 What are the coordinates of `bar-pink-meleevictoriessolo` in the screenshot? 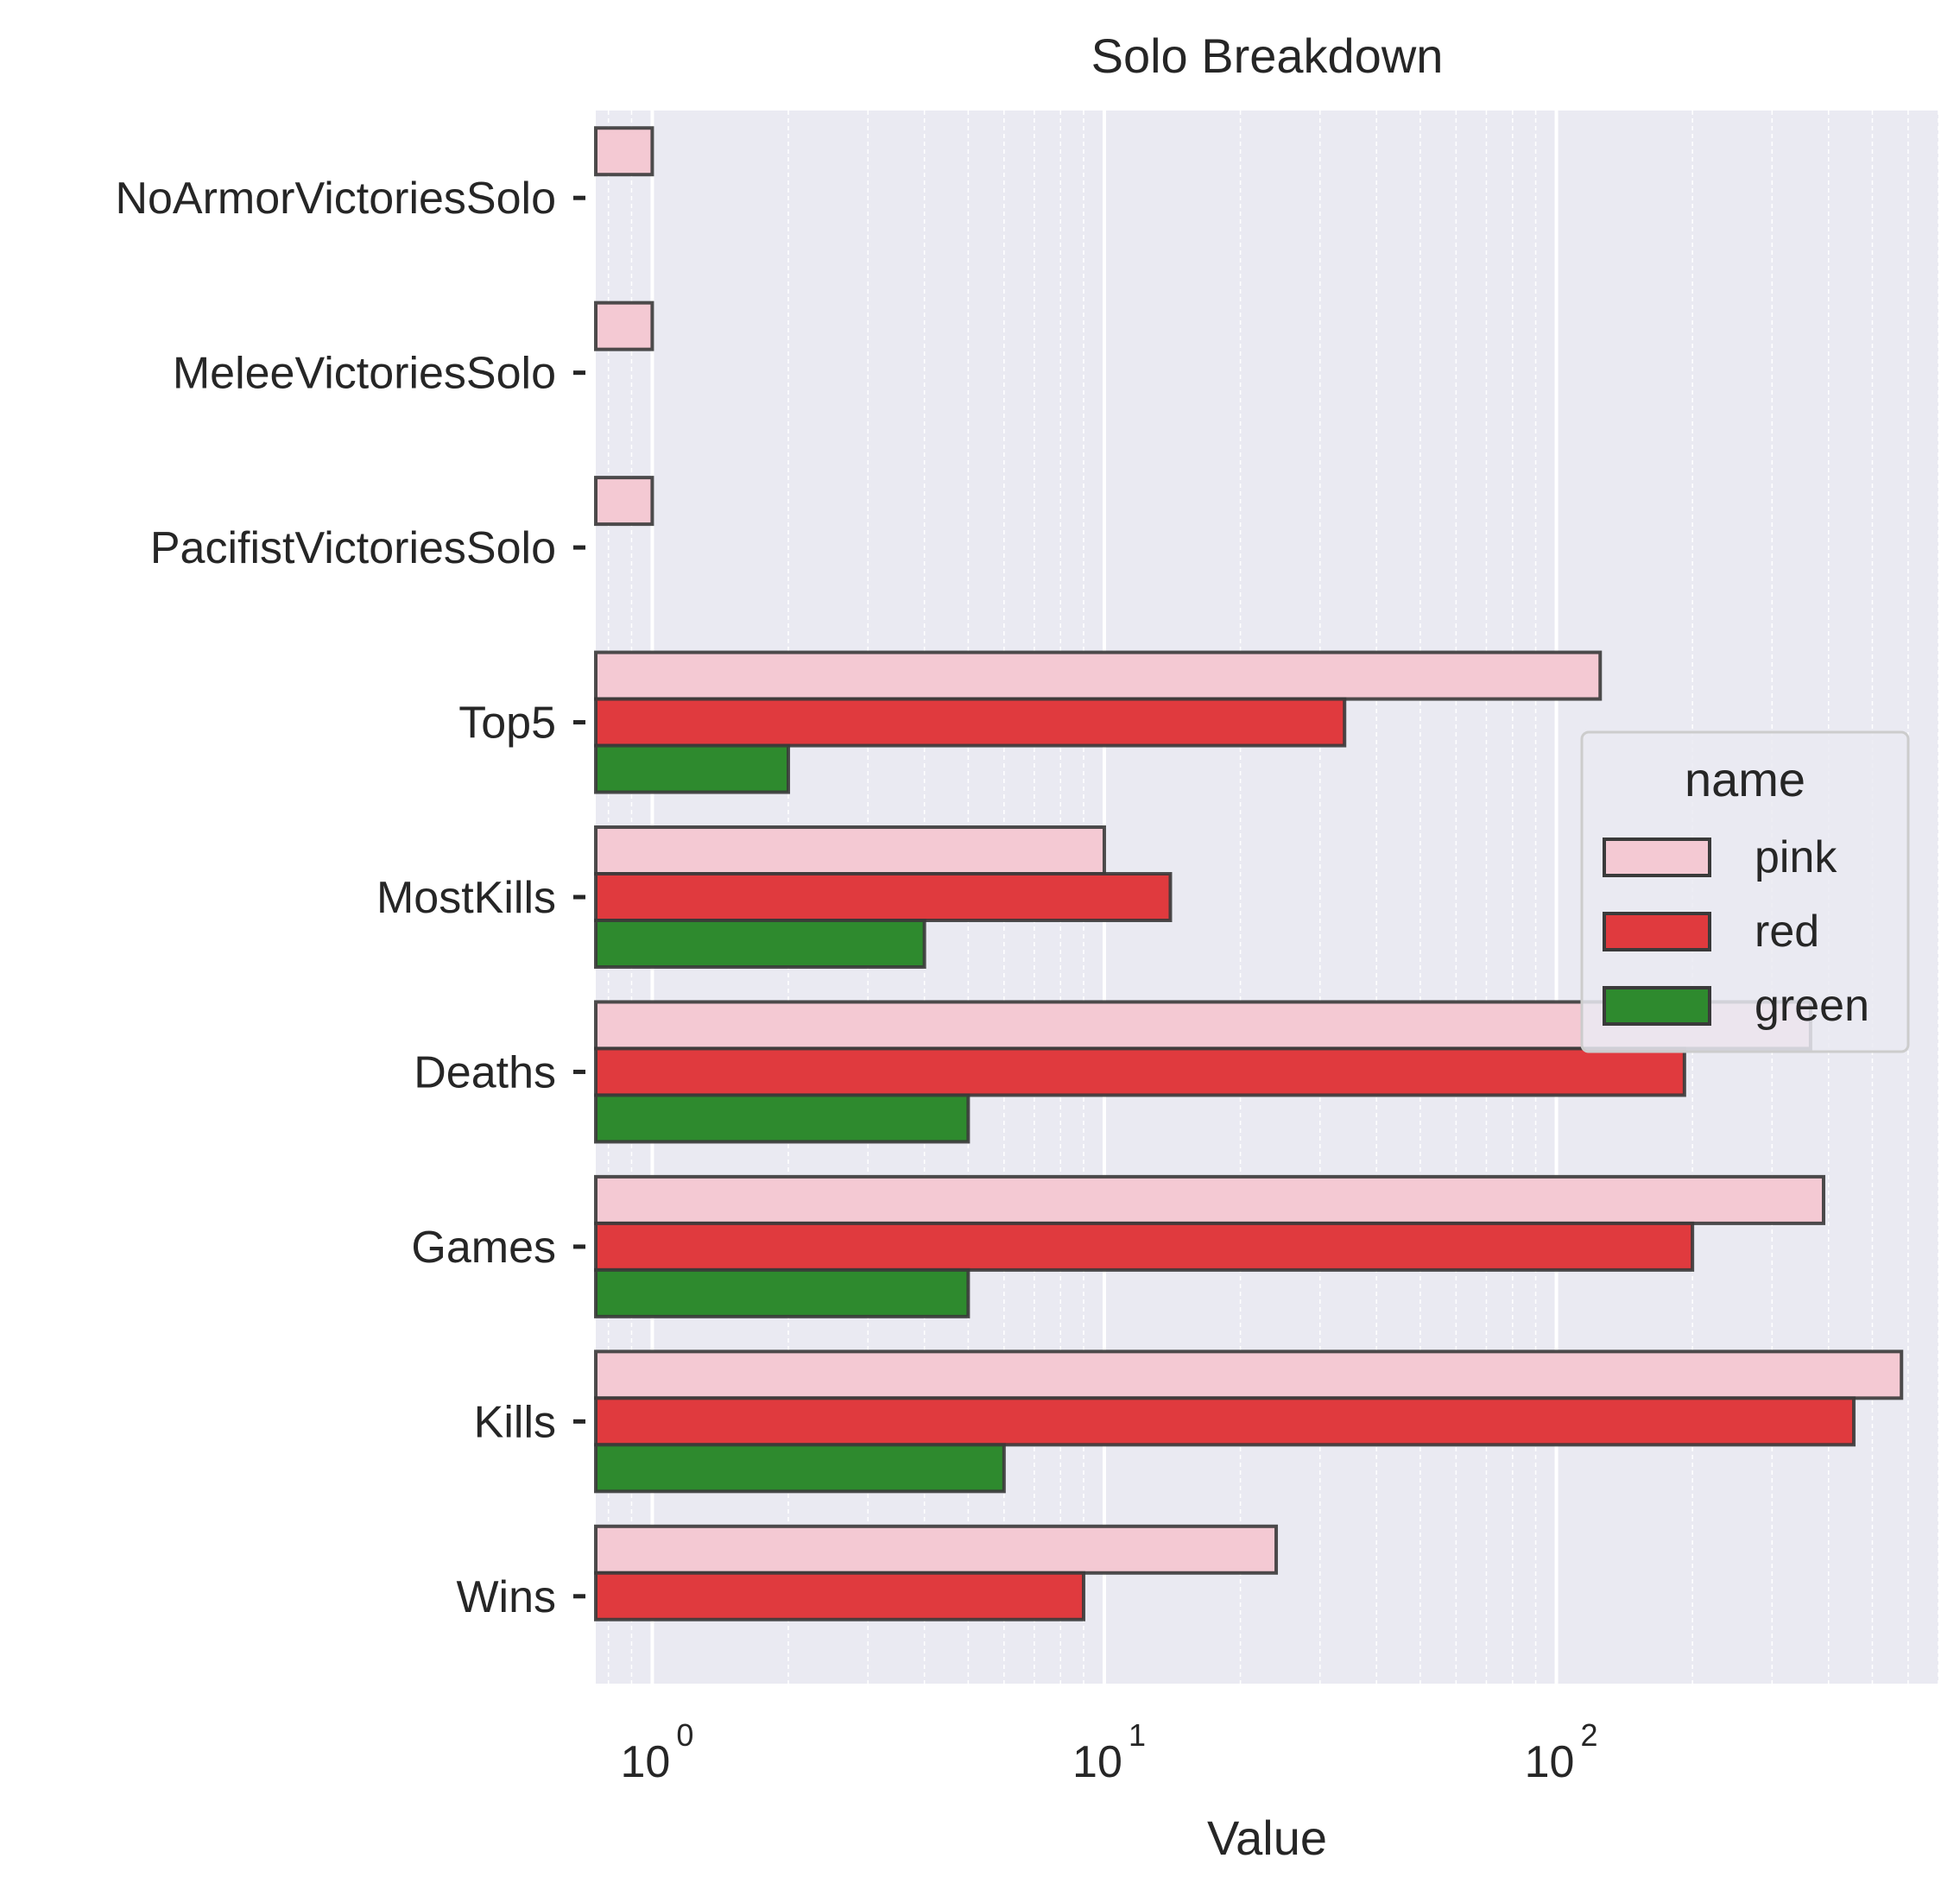 It's located at (624, 326).